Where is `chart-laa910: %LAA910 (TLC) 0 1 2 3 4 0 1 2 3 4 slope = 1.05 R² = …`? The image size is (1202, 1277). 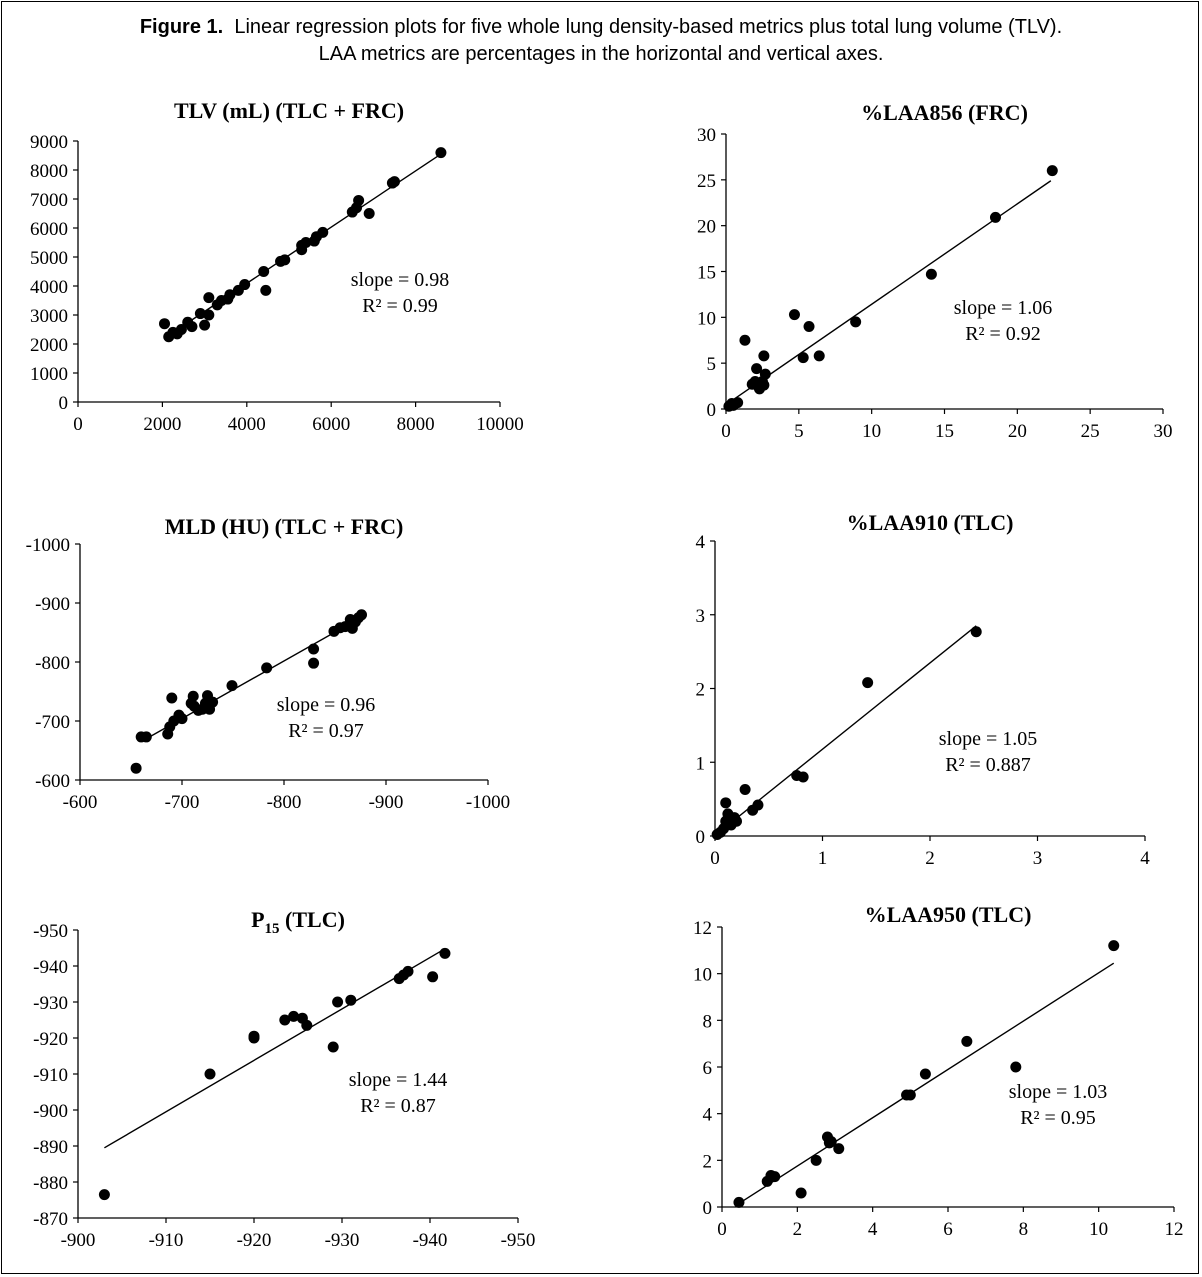
chart-laa910: %LAA910 (TLC) 0 1 2 3 4 0 1 2 3 4 slope = 1.05 R² = … is located at coordinates (923, 689).